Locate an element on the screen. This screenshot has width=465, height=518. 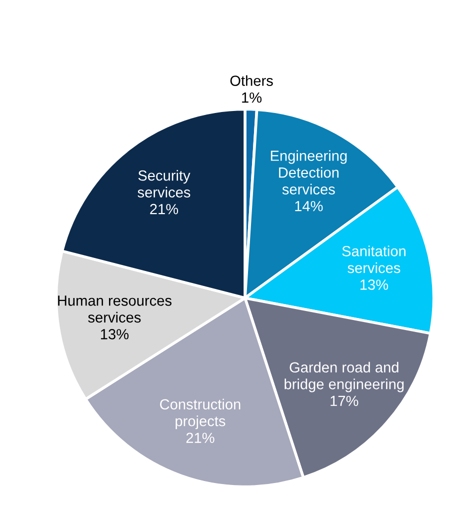
slice-label: Construction projects is located at coordinates (200, 414).